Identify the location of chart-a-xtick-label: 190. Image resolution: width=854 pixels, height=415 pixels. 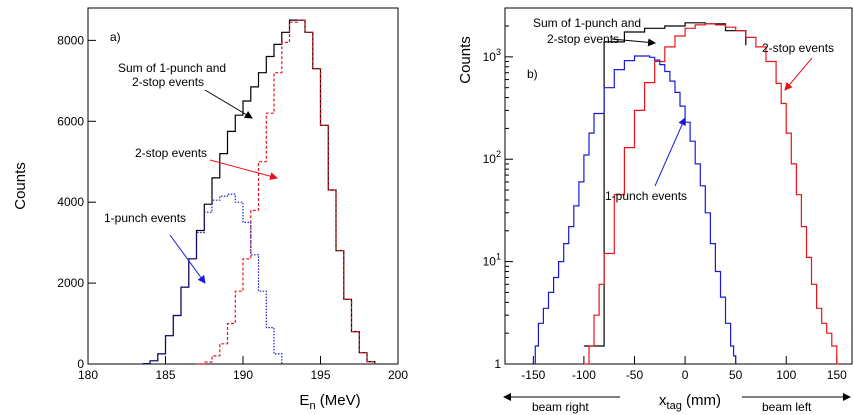
(243, 375).